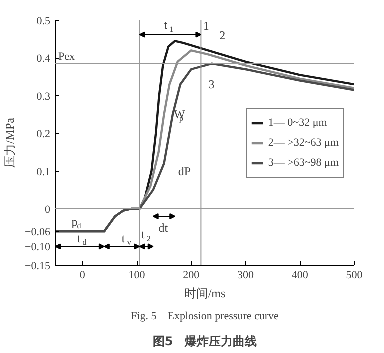 This screenshot has height=353, width=384. Describe the element at coordinates (67, 56) in the screenshot. I see `ref-line-label: Pex` at that location.